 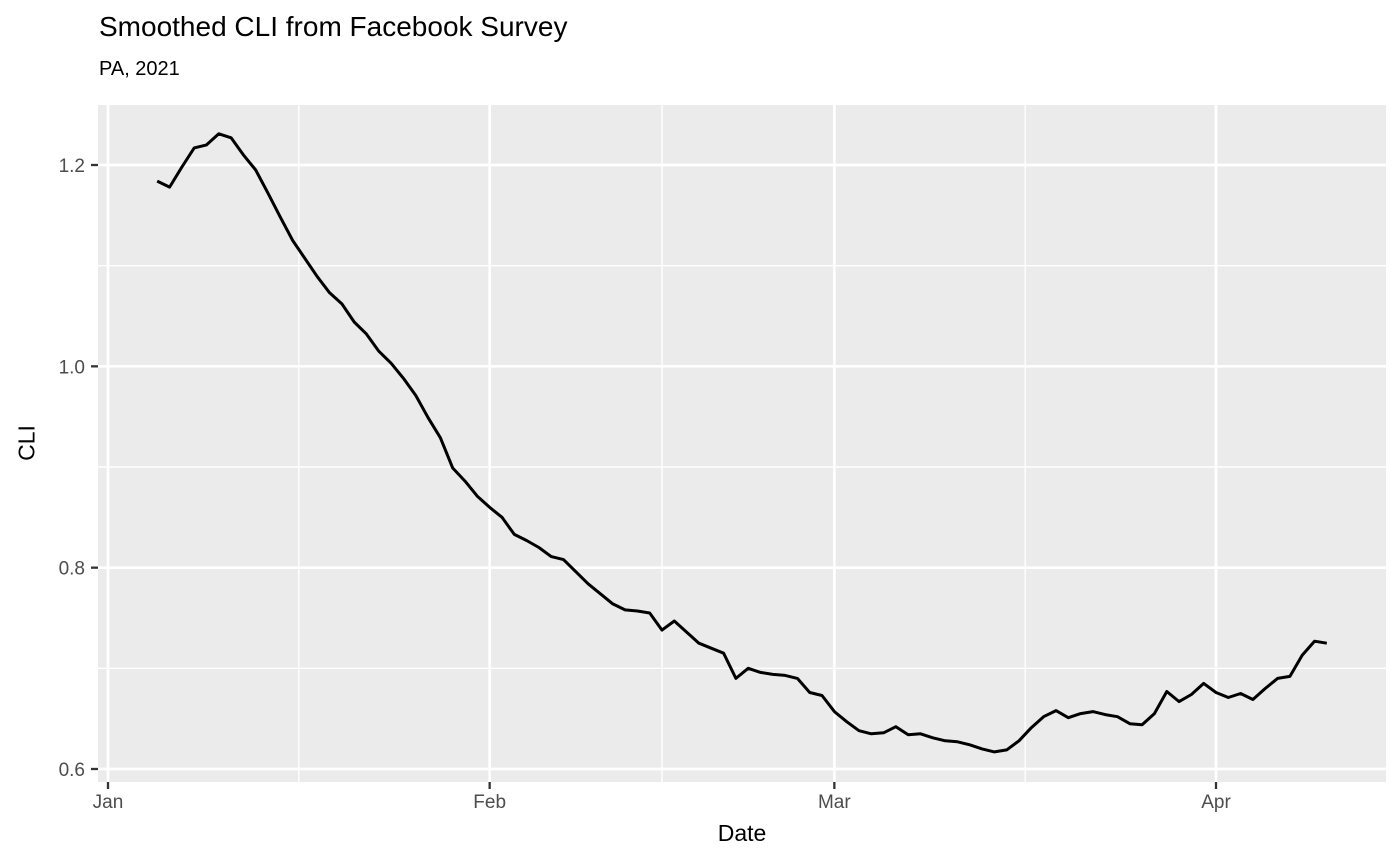 I want to click on chart-title: Smoothed CLI from Facebook Survey, so click(x=333, y=26).